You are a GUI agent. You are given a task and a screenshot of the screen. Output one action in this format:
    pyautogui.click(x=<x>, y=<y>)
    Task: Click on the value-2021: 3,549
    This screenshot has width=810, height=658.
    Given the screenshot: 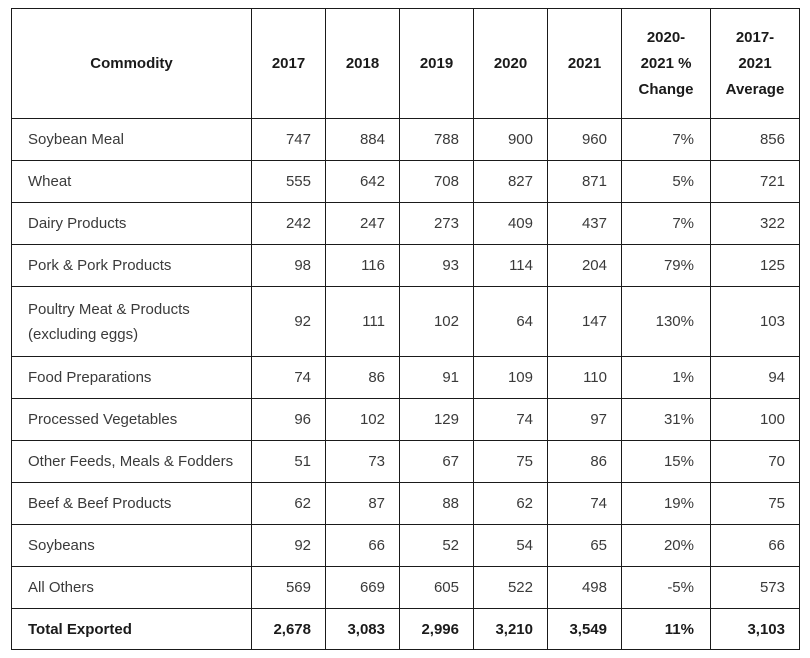 What is the action you would take?
    pyautogui.click(x=584, y=629)
    